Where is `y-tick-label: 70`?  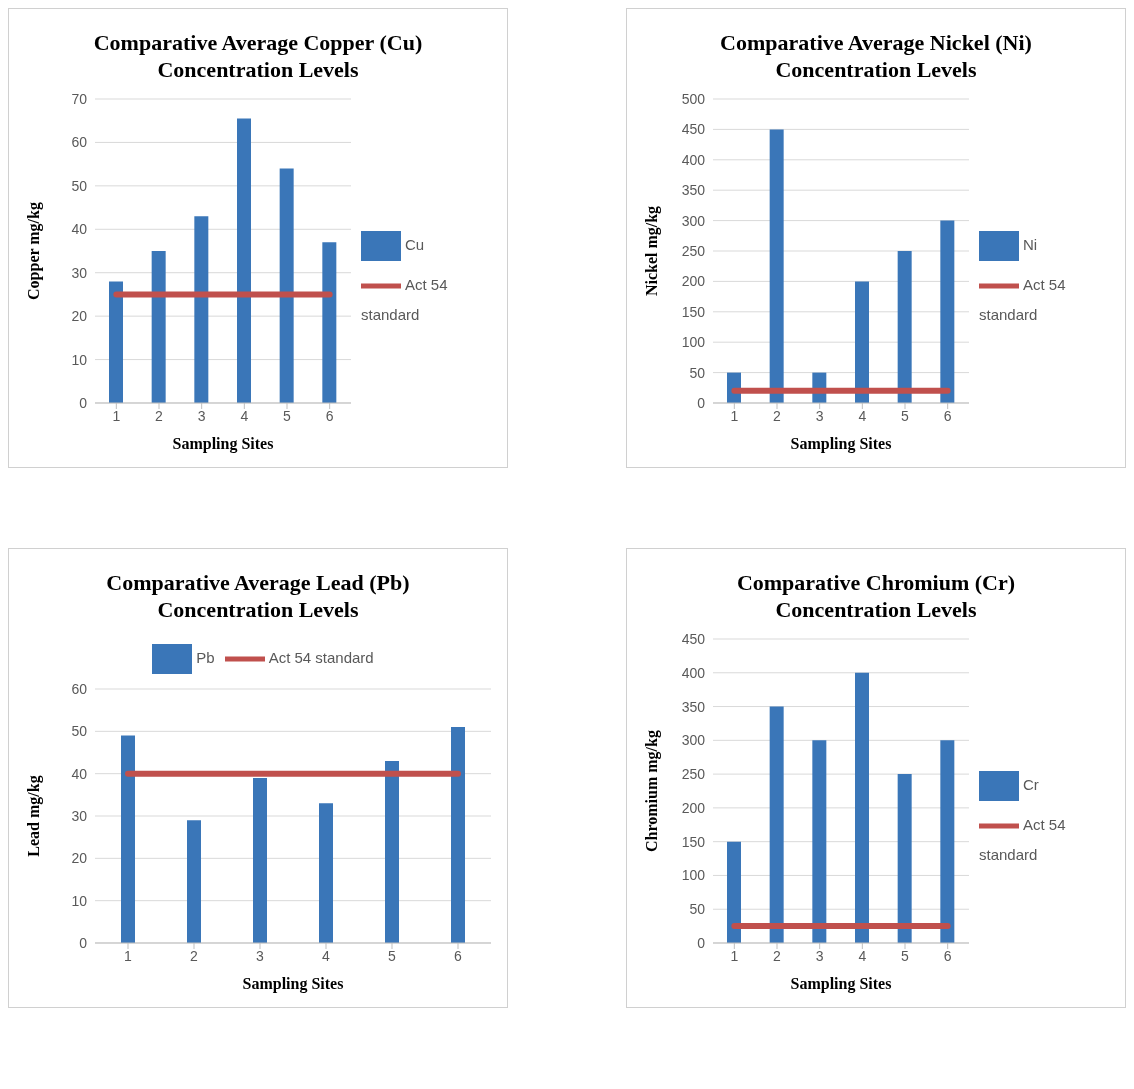
y-tick-label: 70 is located at coordinates (79, 98).